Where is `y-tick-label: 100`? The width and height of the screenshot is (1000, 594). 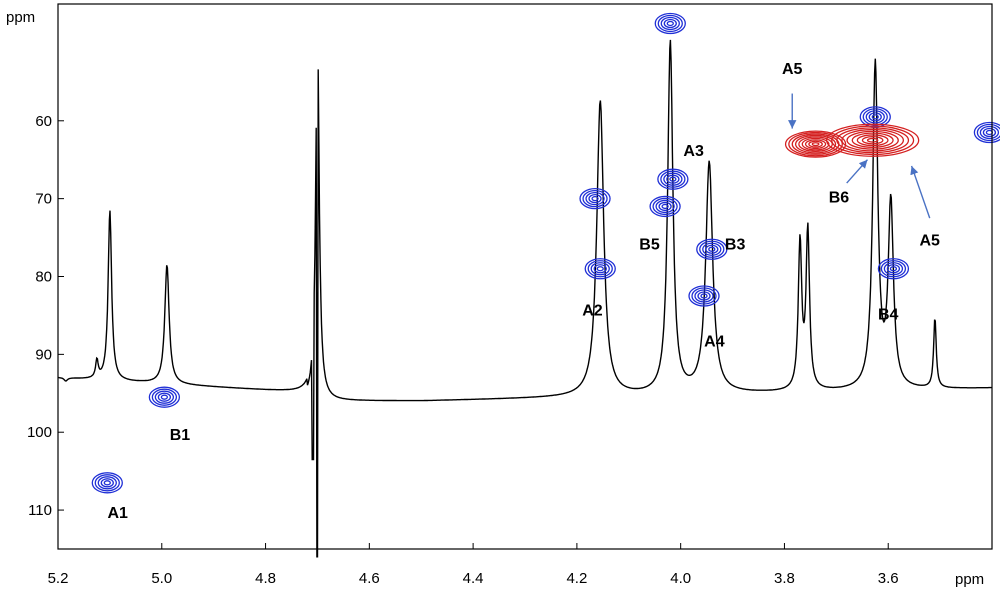 y-tick-label: 100 is located at coordinates (39, 432).